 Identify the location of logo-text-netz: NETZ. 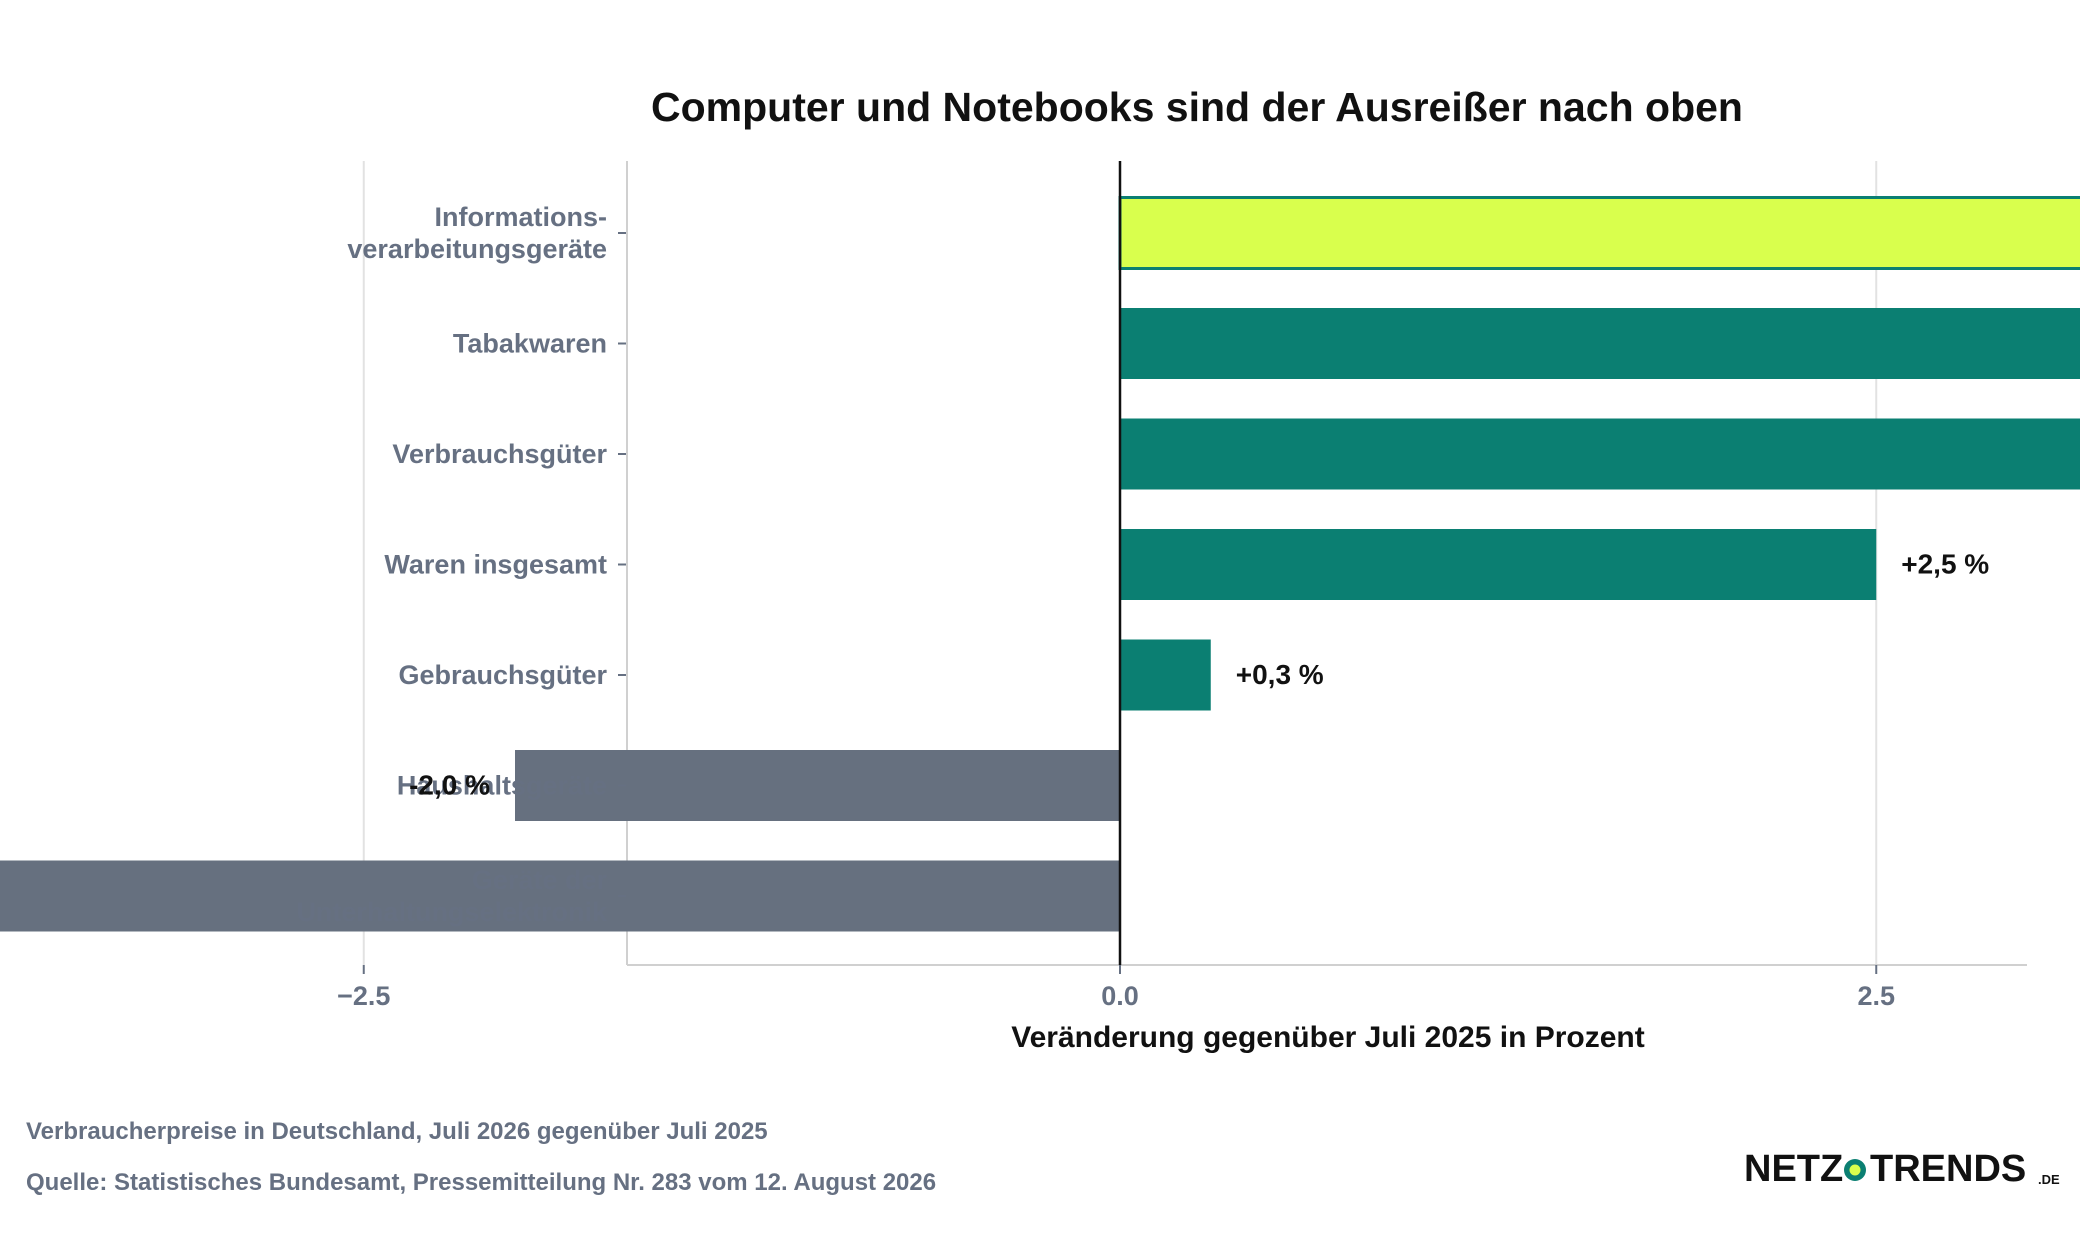
(1793, 1169).